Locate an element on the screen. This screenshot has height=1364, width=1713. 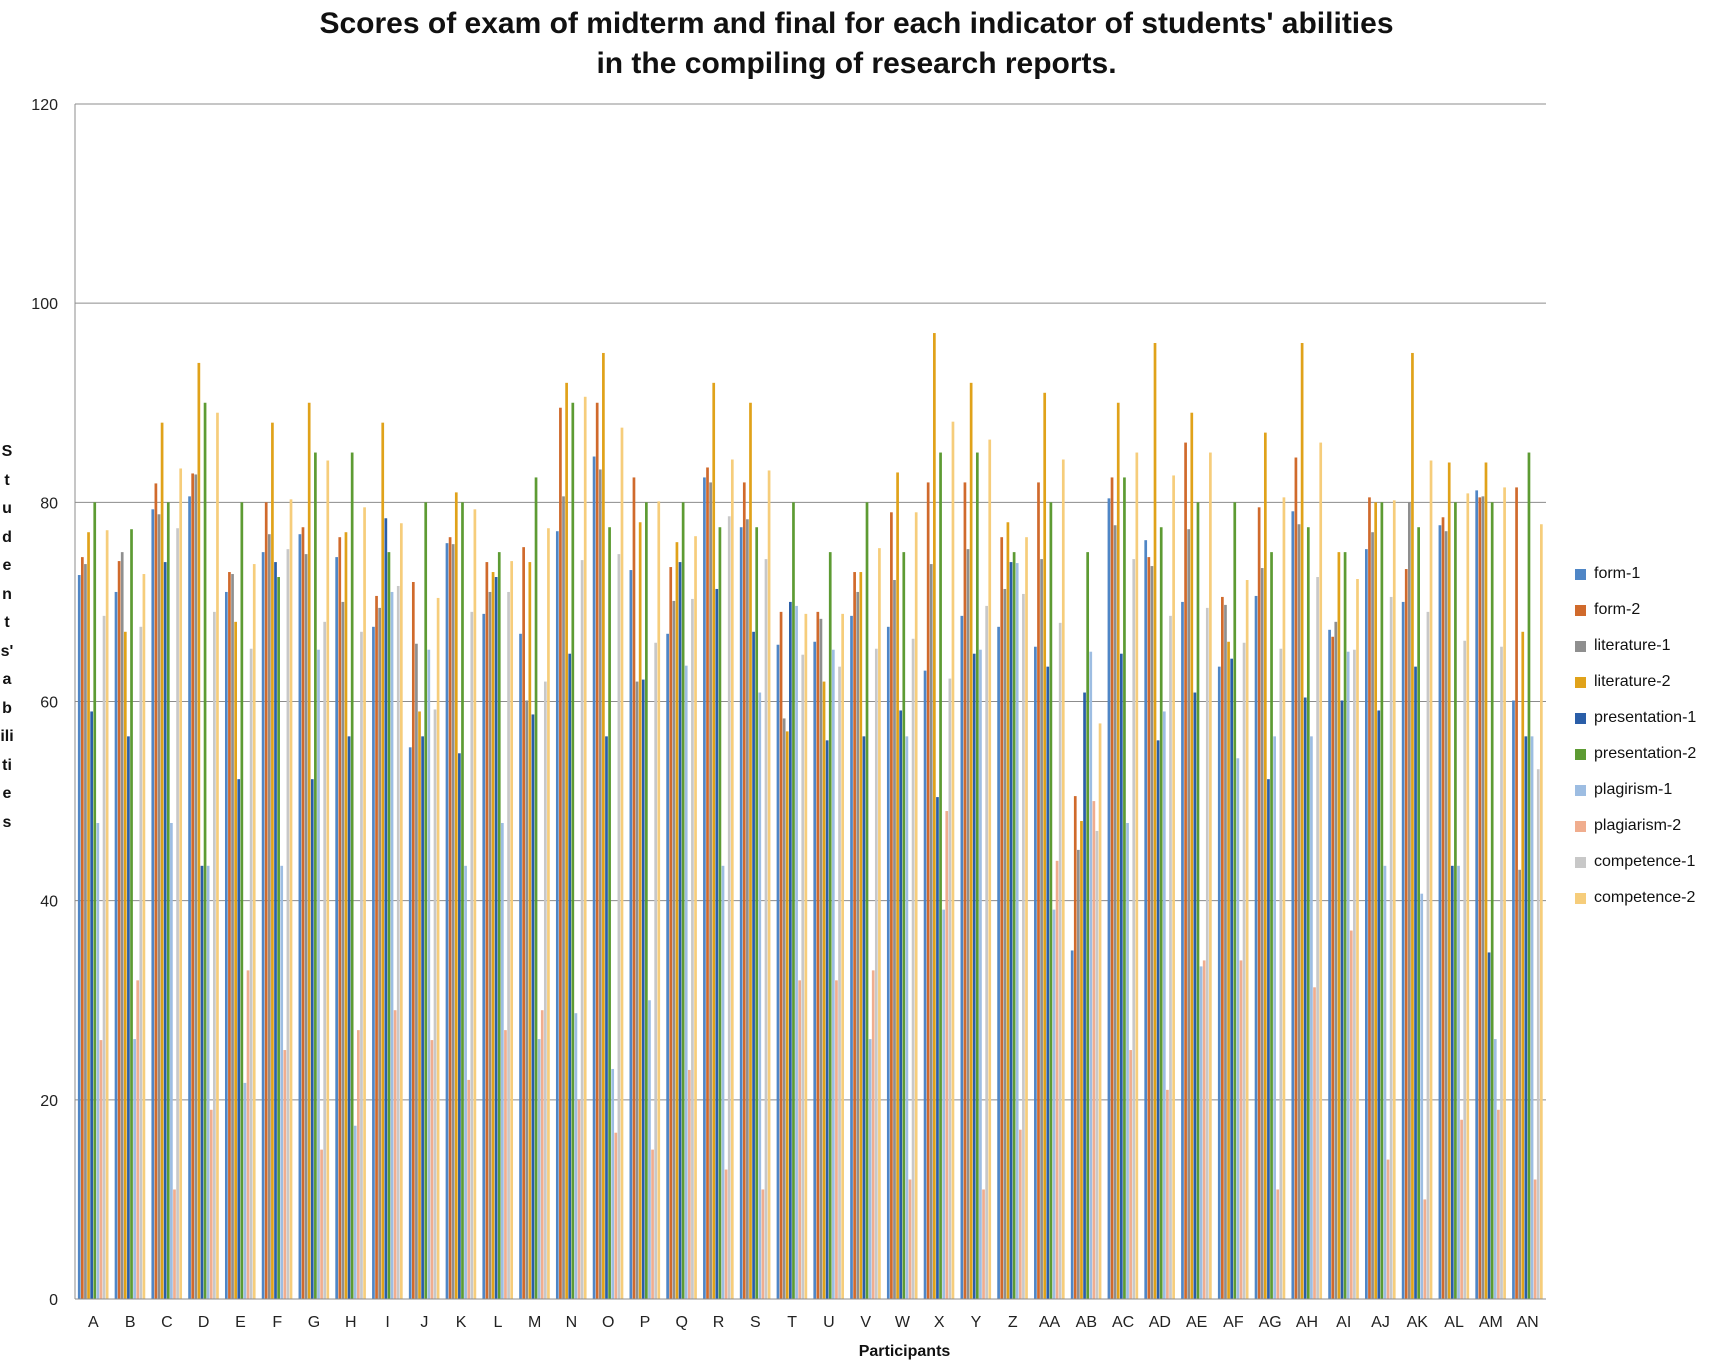
bar-plagirism-1-AJ is located at coordinates (1385, 1082).